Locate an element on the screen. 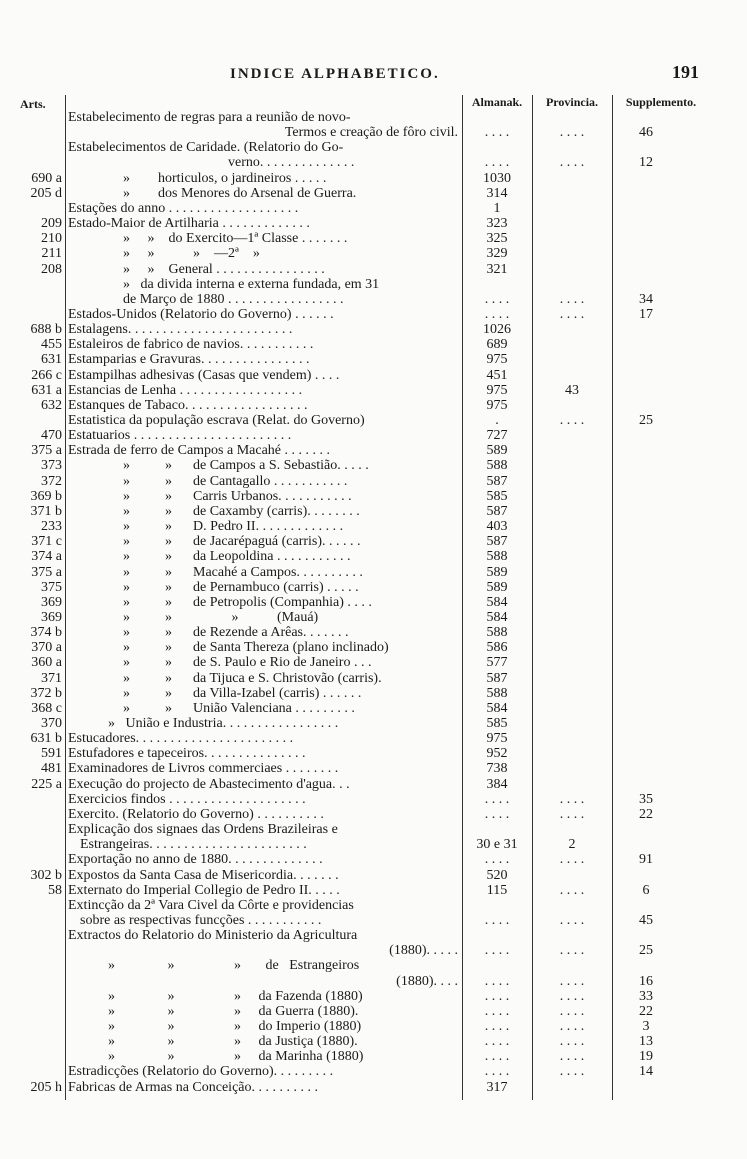 The width and height of the screenshot is (747, 1159). entry: » » do Exercito—1ª Classe . . . . . . . is located at coordinates (235, 239).